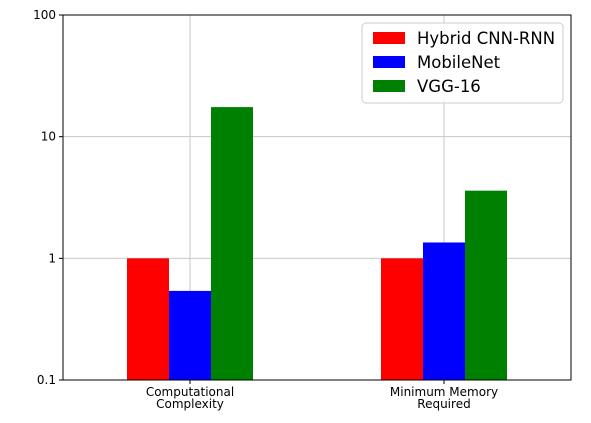 The image size is (591, 423). What do you see at coordinates (48, 197) in the screenshot?
I see `y-axis: 0.1 1 10 100` at bounding box center [48, 197].